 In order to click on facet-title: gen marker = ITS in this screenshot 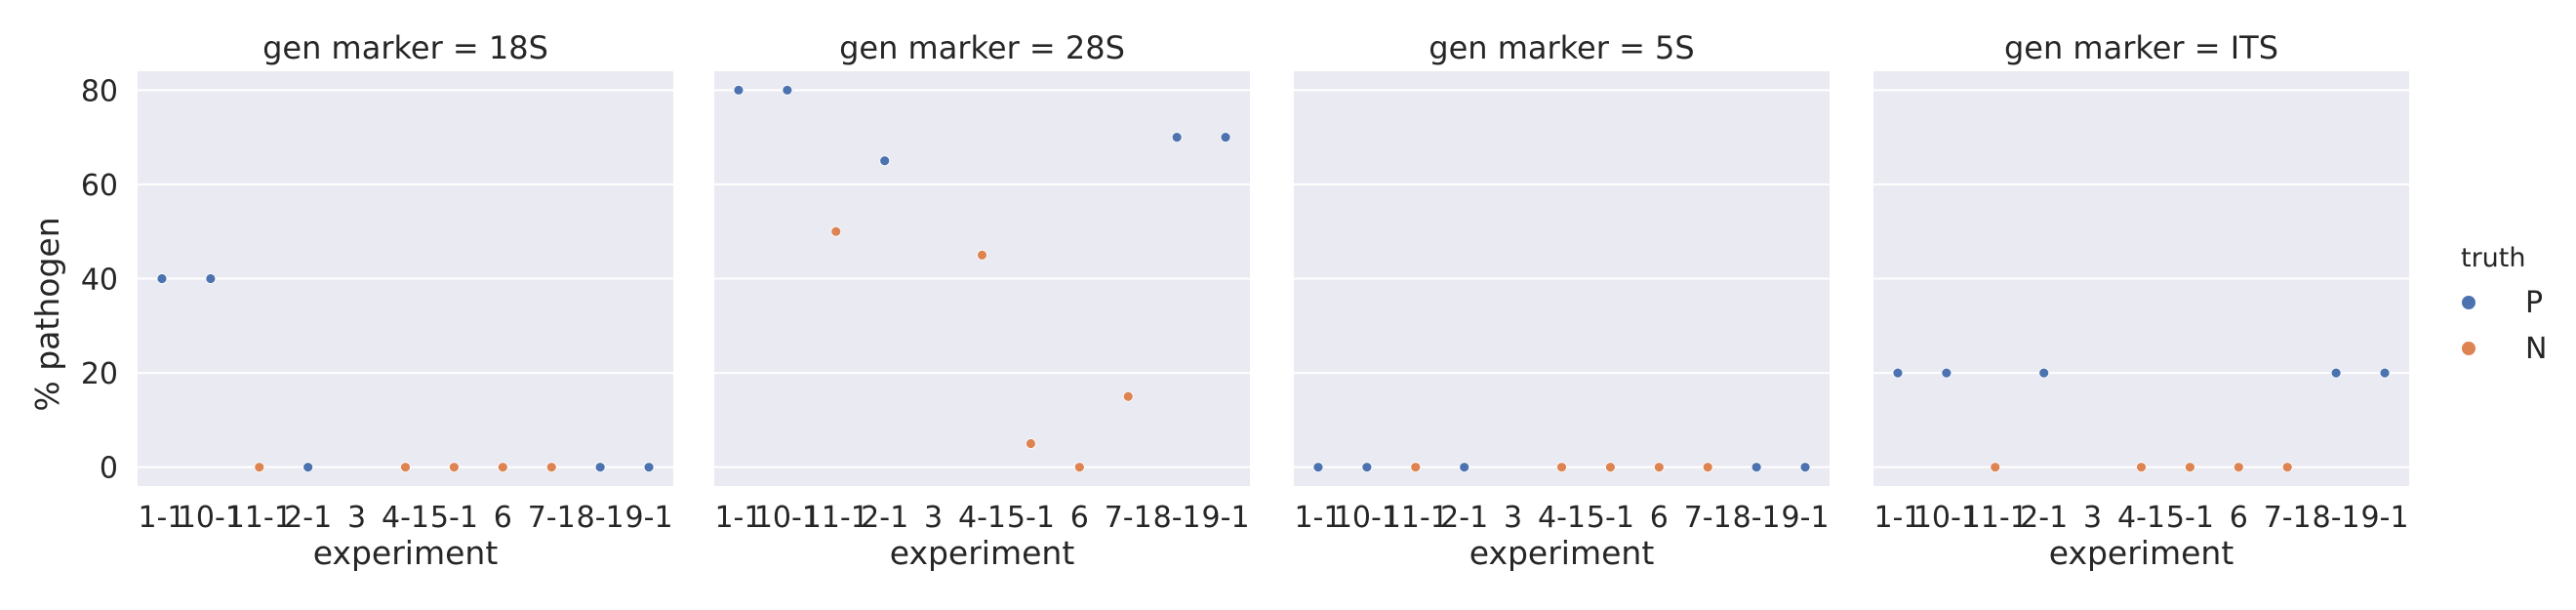, I will do `click(2141, 47)`.